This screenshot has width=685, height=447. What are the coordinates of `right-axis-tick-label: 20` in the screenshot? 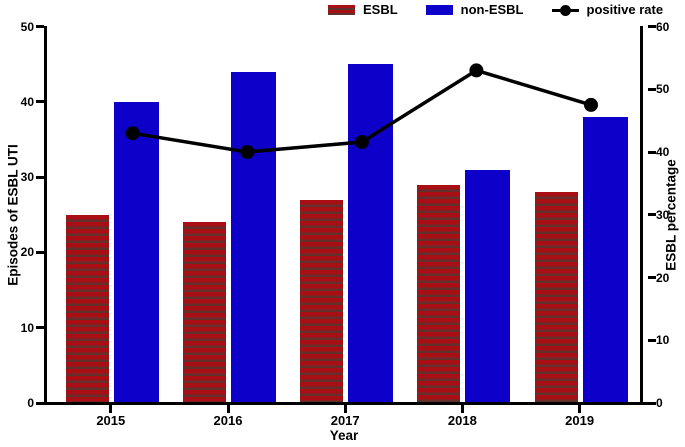 It's located at (663, 277).